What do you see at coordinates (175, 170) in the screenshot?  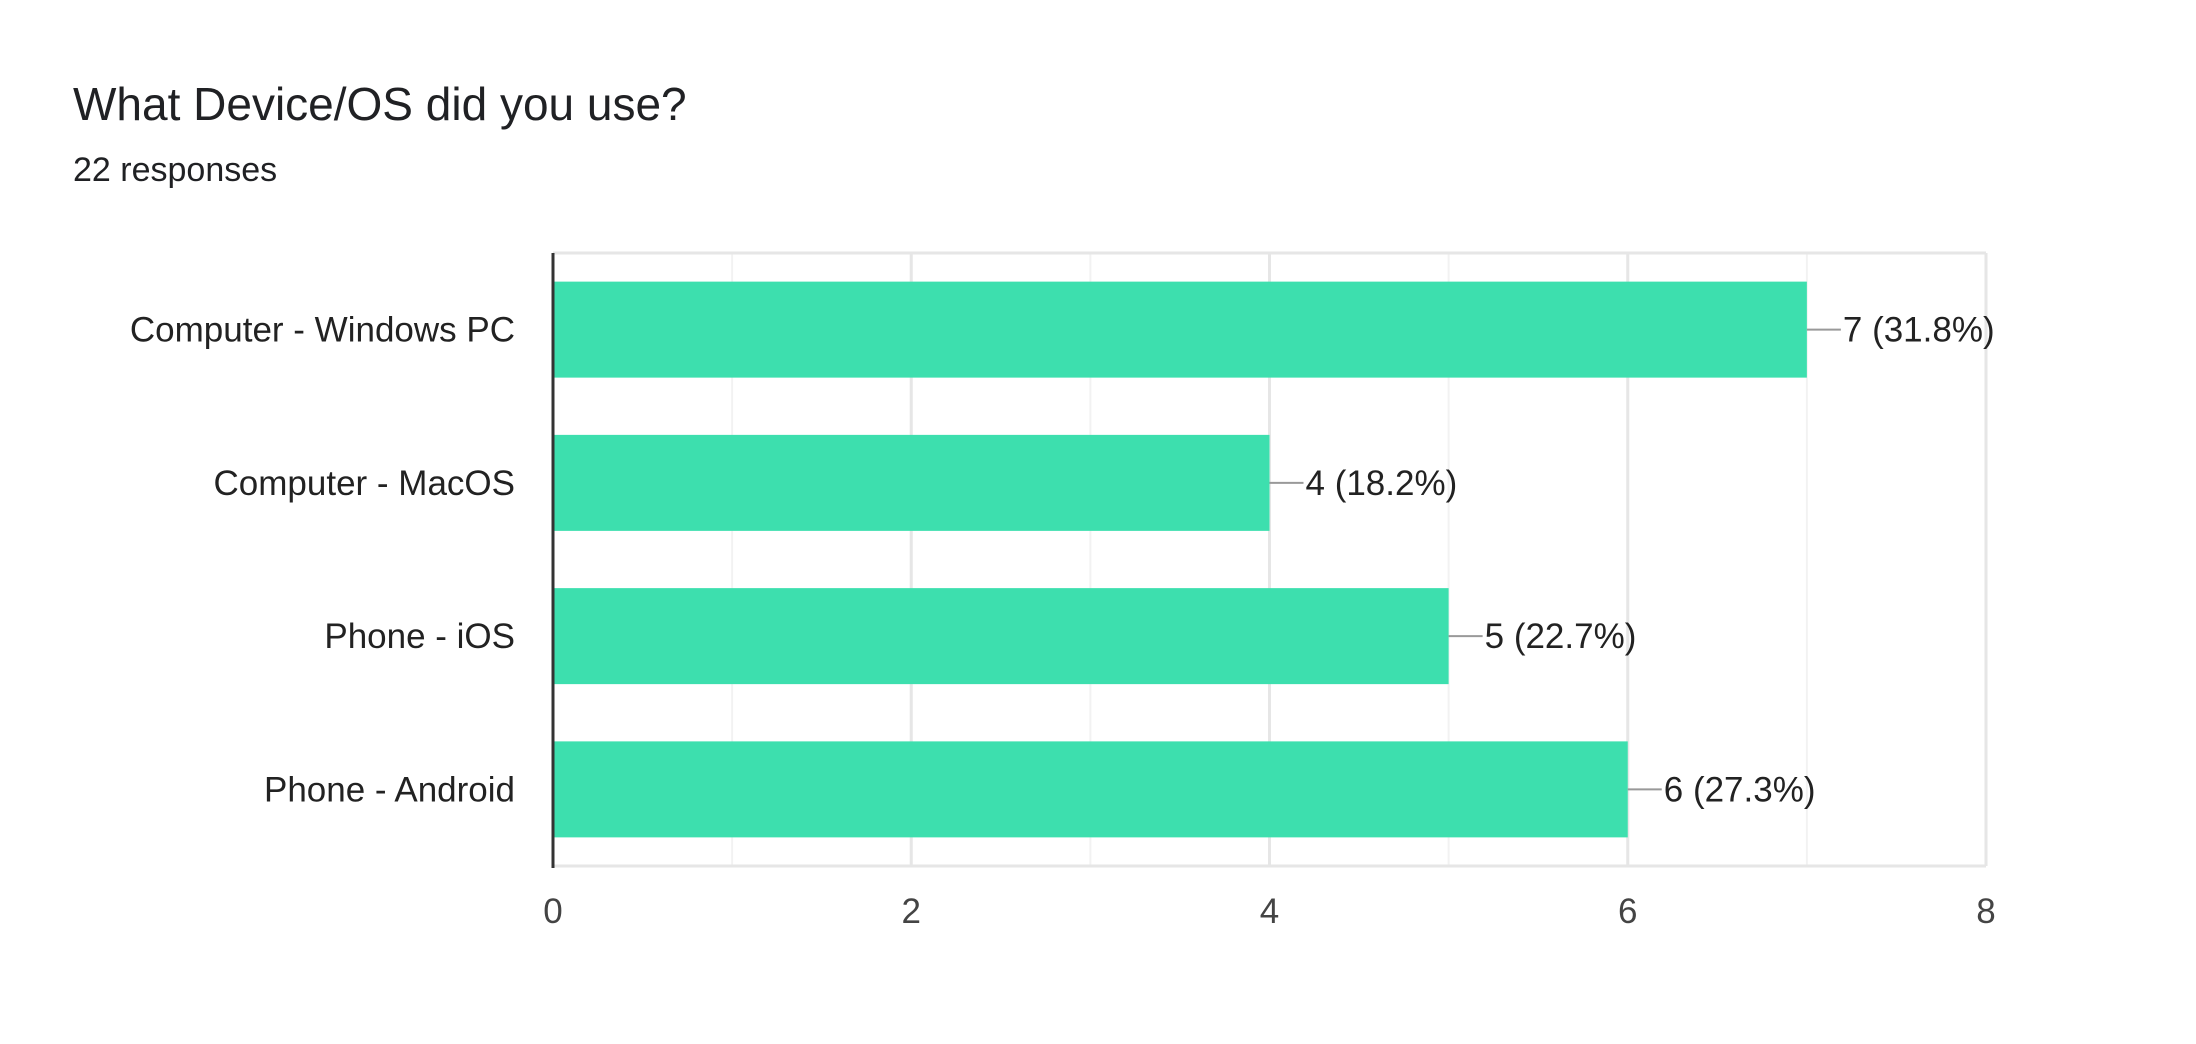 I see `response-count: 22 responses` at bounding box center [175, 170].